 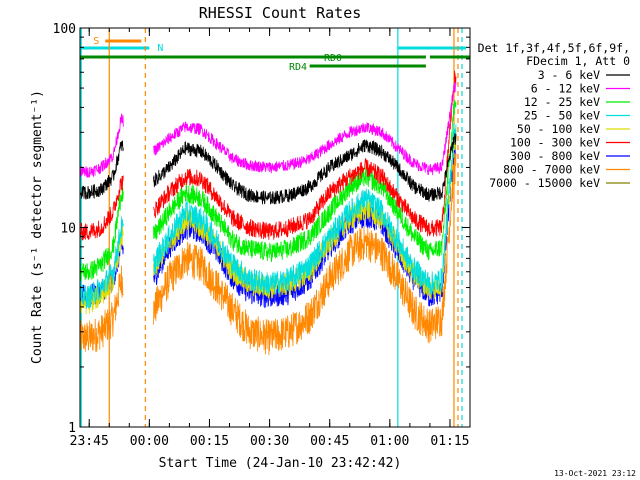 What do you see at coordinates (209, 441) in the screenshot?
I see `x-tick-label: 00:15` at bounding box center [209, 441].